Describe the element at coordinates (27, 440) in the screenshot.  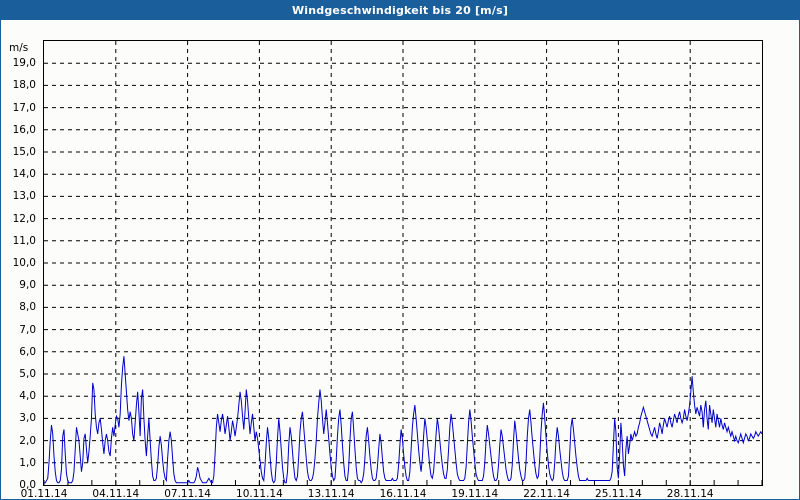
I see `y-axis-tick-label: 2,0` at that location.